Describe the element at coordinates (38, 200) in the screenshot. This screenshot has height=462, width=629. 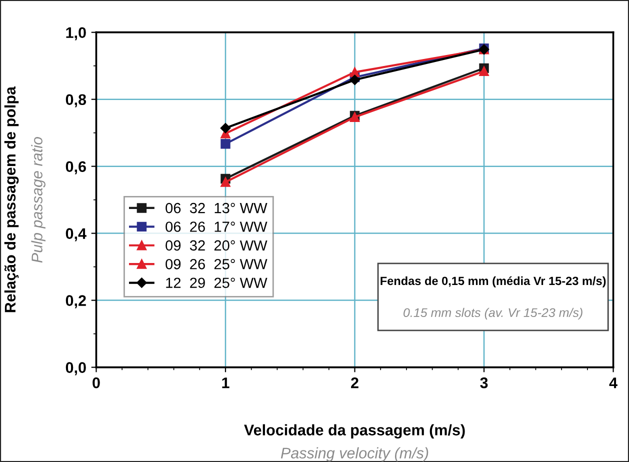
I see `text: Pulp passage ratio` at that location.